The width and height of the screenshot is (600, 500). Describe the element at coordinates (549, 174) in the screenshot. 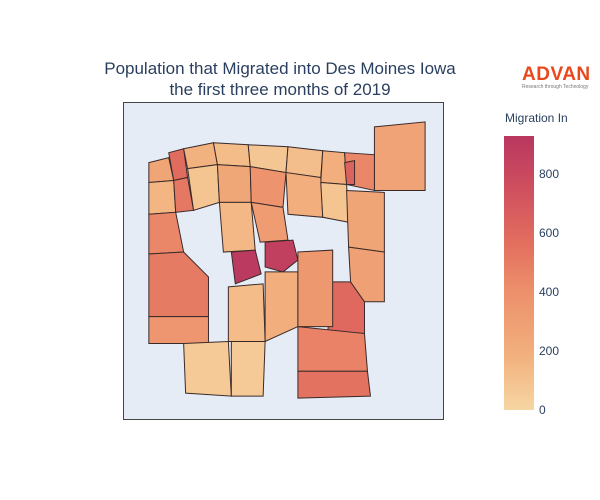

I see `colorbar-tick-800: 800` at that location.